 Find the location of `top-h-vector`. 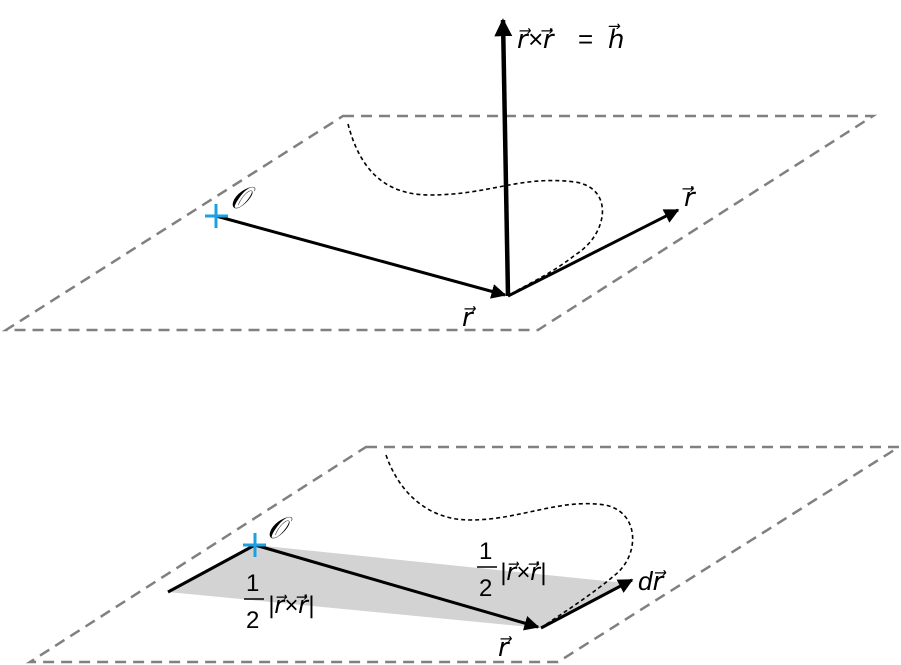

top-h-vector is located at coordinates (503, 157).